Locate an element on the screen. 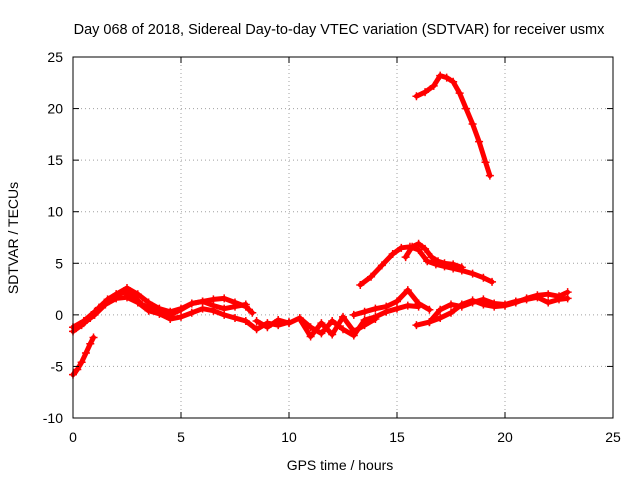  series-track-high is located at coordinates (453, 126).